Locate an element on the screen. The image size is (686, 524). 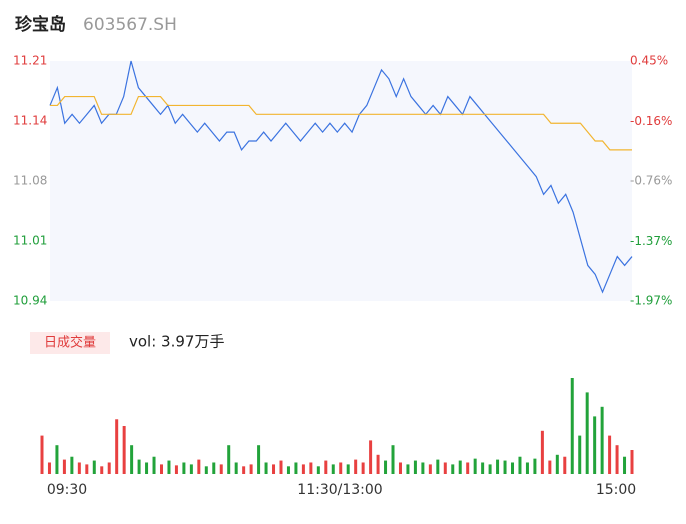
volume-label: 日成交量 is located at coordinates (70, 343).